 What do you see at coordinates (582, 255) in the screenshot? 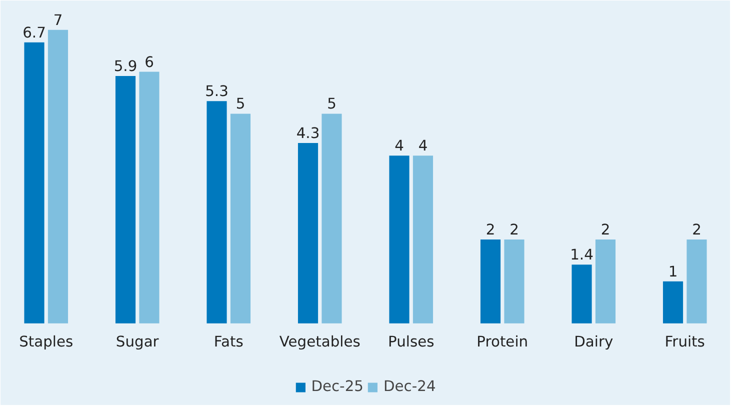
I see `data-label: 1.4` at bounding box center [582, 255].